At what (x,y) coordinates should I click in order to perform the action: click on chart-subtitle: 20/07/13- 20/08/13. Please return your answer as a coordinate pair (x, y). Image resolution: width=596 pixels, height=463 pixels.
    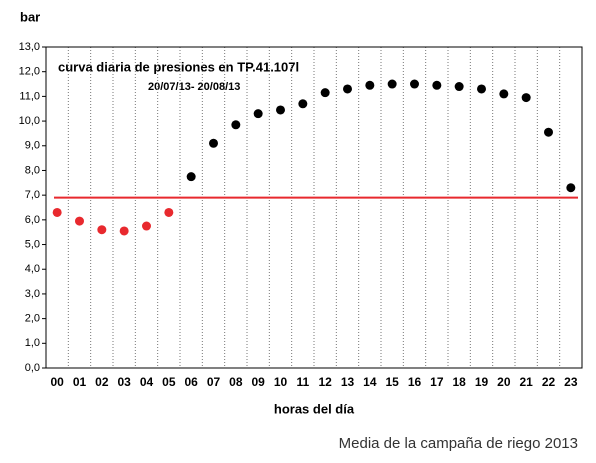
    Looking at the image, I should click on (194, 87).